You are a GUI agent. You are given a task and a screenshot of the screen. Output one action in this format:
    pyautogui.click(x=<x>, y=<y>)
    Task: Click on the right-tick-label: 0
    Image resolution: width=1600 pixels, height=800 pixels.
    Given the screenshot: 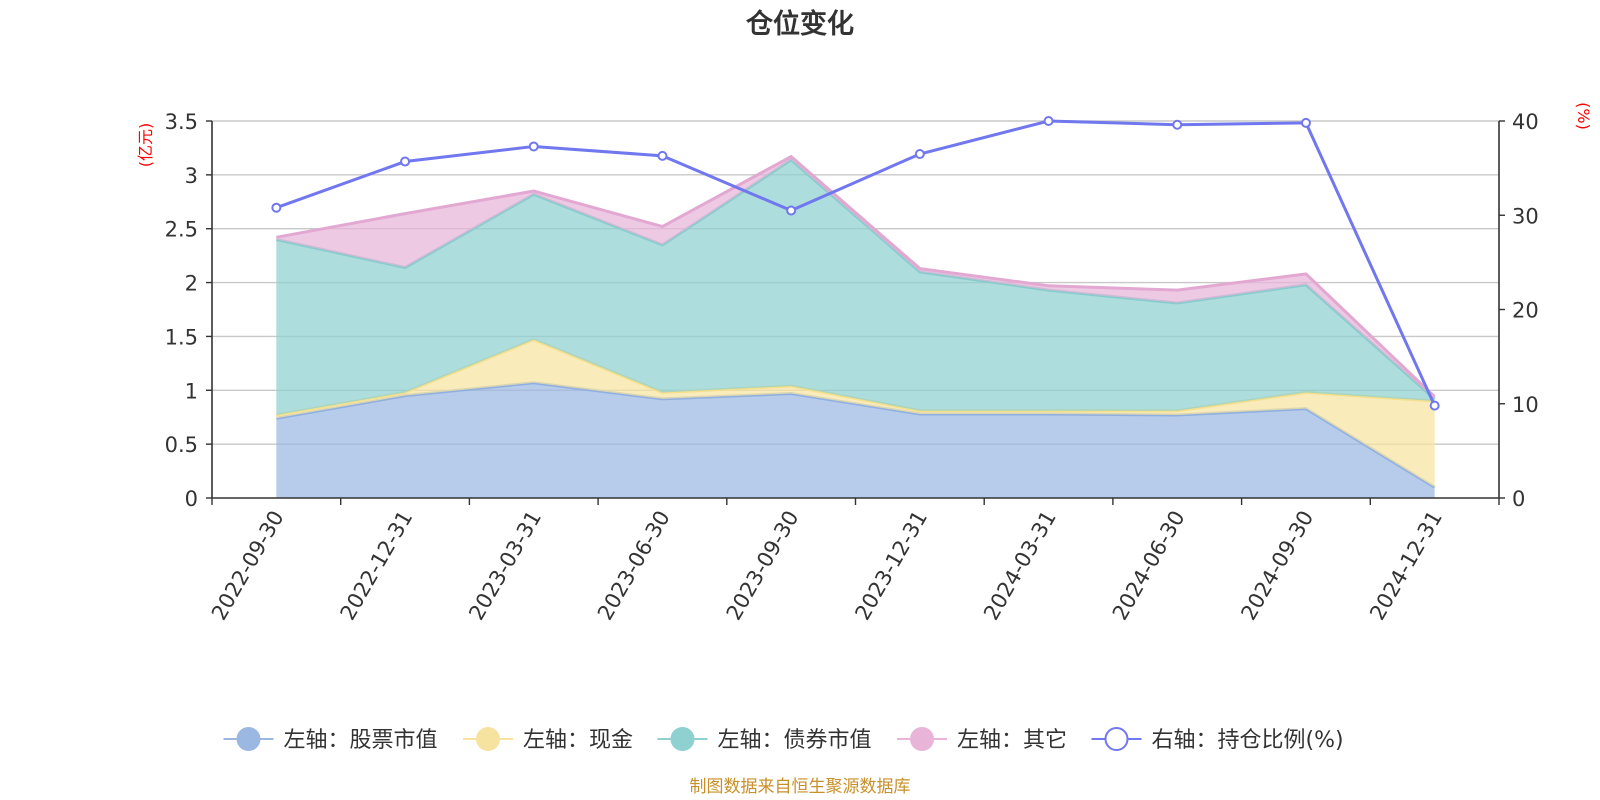 What is the action you would take?
    pyautogui.click(x=1518, y=499)
    